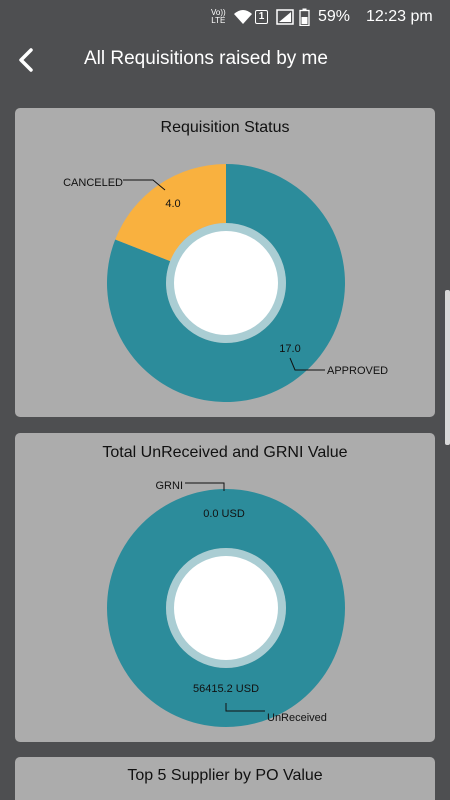 Image resolution: width=450 pixels, height=800 pixels. I want to click on value-label-canceled: 4.0, so click(172, 204).